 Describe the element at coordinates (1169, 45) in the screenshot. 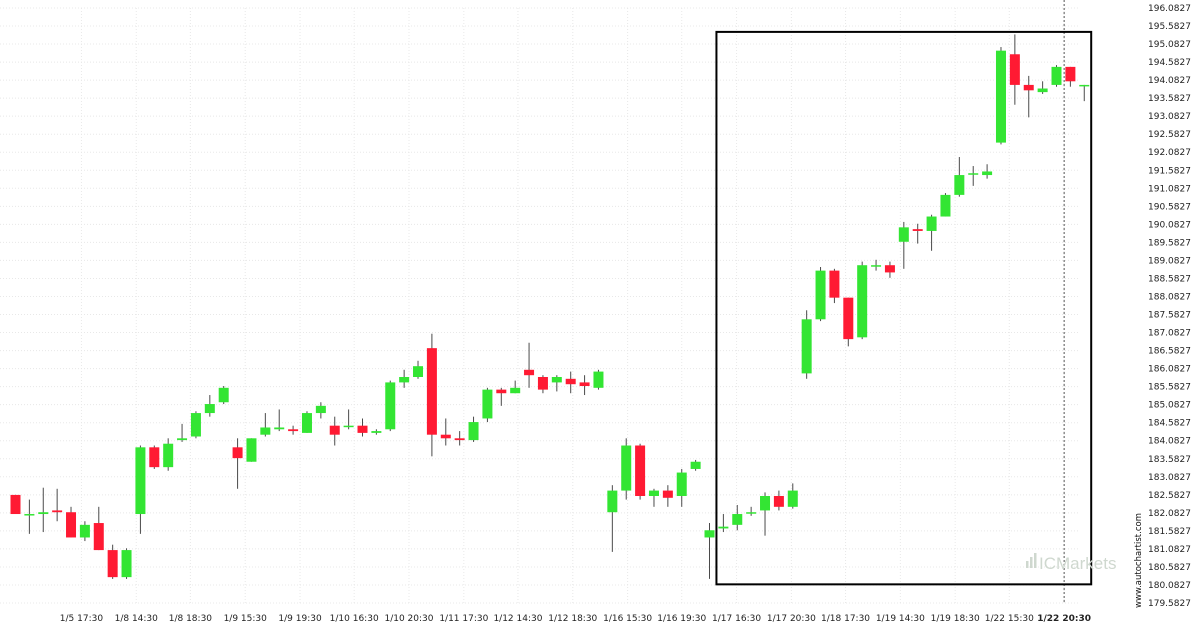

I see `y-tick-label: 195.0827` at that location.